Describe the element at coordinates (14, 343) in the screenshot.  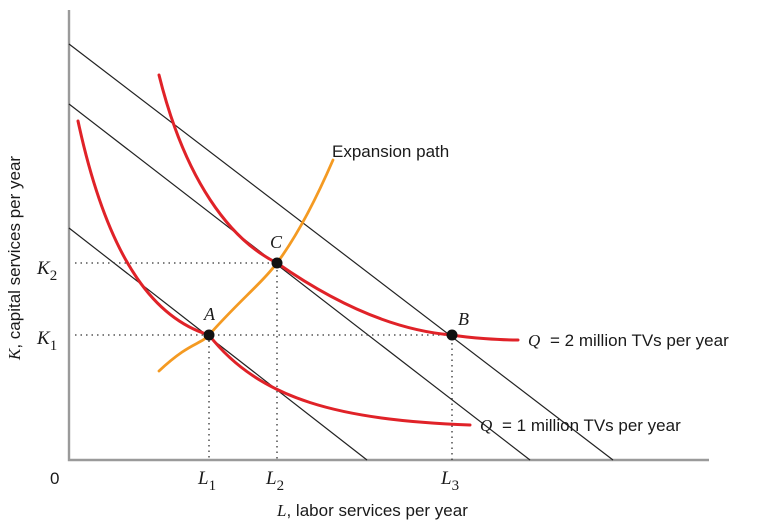
I see `y-axis-comma: ,` at that location.